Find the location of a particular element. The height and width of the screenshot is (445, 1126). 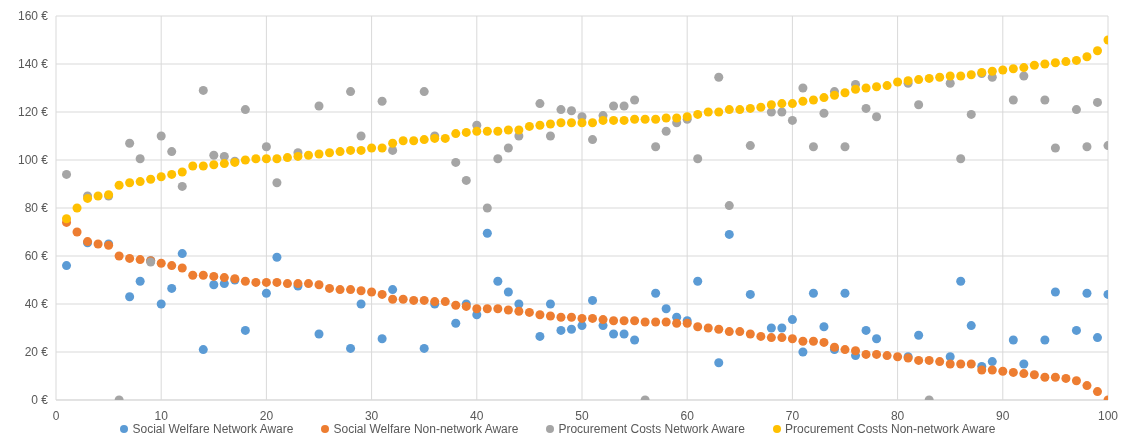

x-tick-label: 60 is located at coordinates (687, 416).